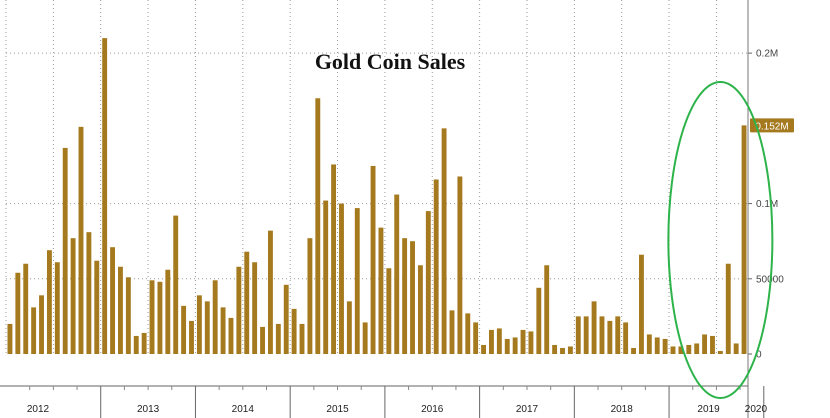 This screenshot has height=418, width=830. I want to click on x-year-label: 2014, so click(243, 409).